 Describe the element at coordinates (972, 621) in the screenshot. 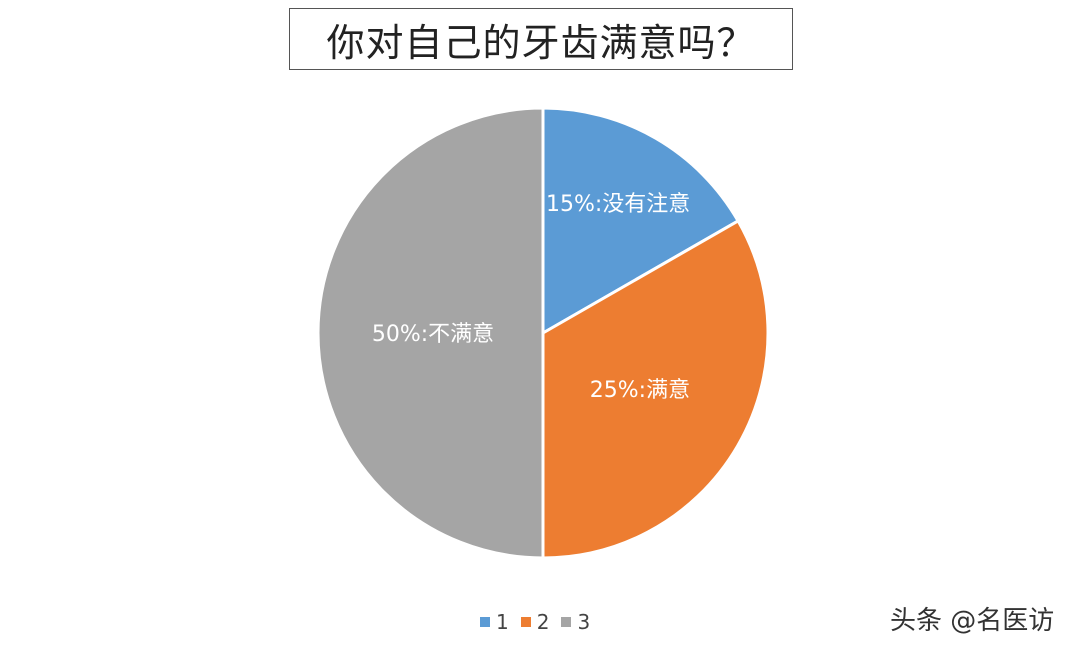

I see `watermark: 头条 @名医访` at that location.